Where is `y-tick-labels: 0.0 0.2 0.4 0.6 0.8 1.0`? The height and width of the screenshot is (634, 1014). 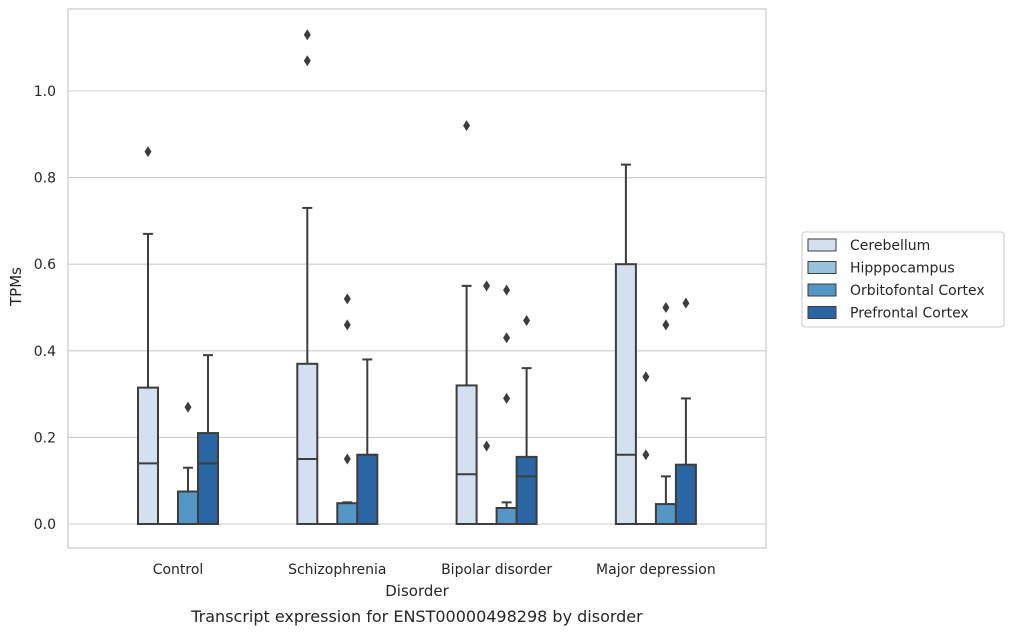
y-tick-labels: 0.0 0.2 0.4 0.6 0.8 1.0 is located at coordinates (45, 308).